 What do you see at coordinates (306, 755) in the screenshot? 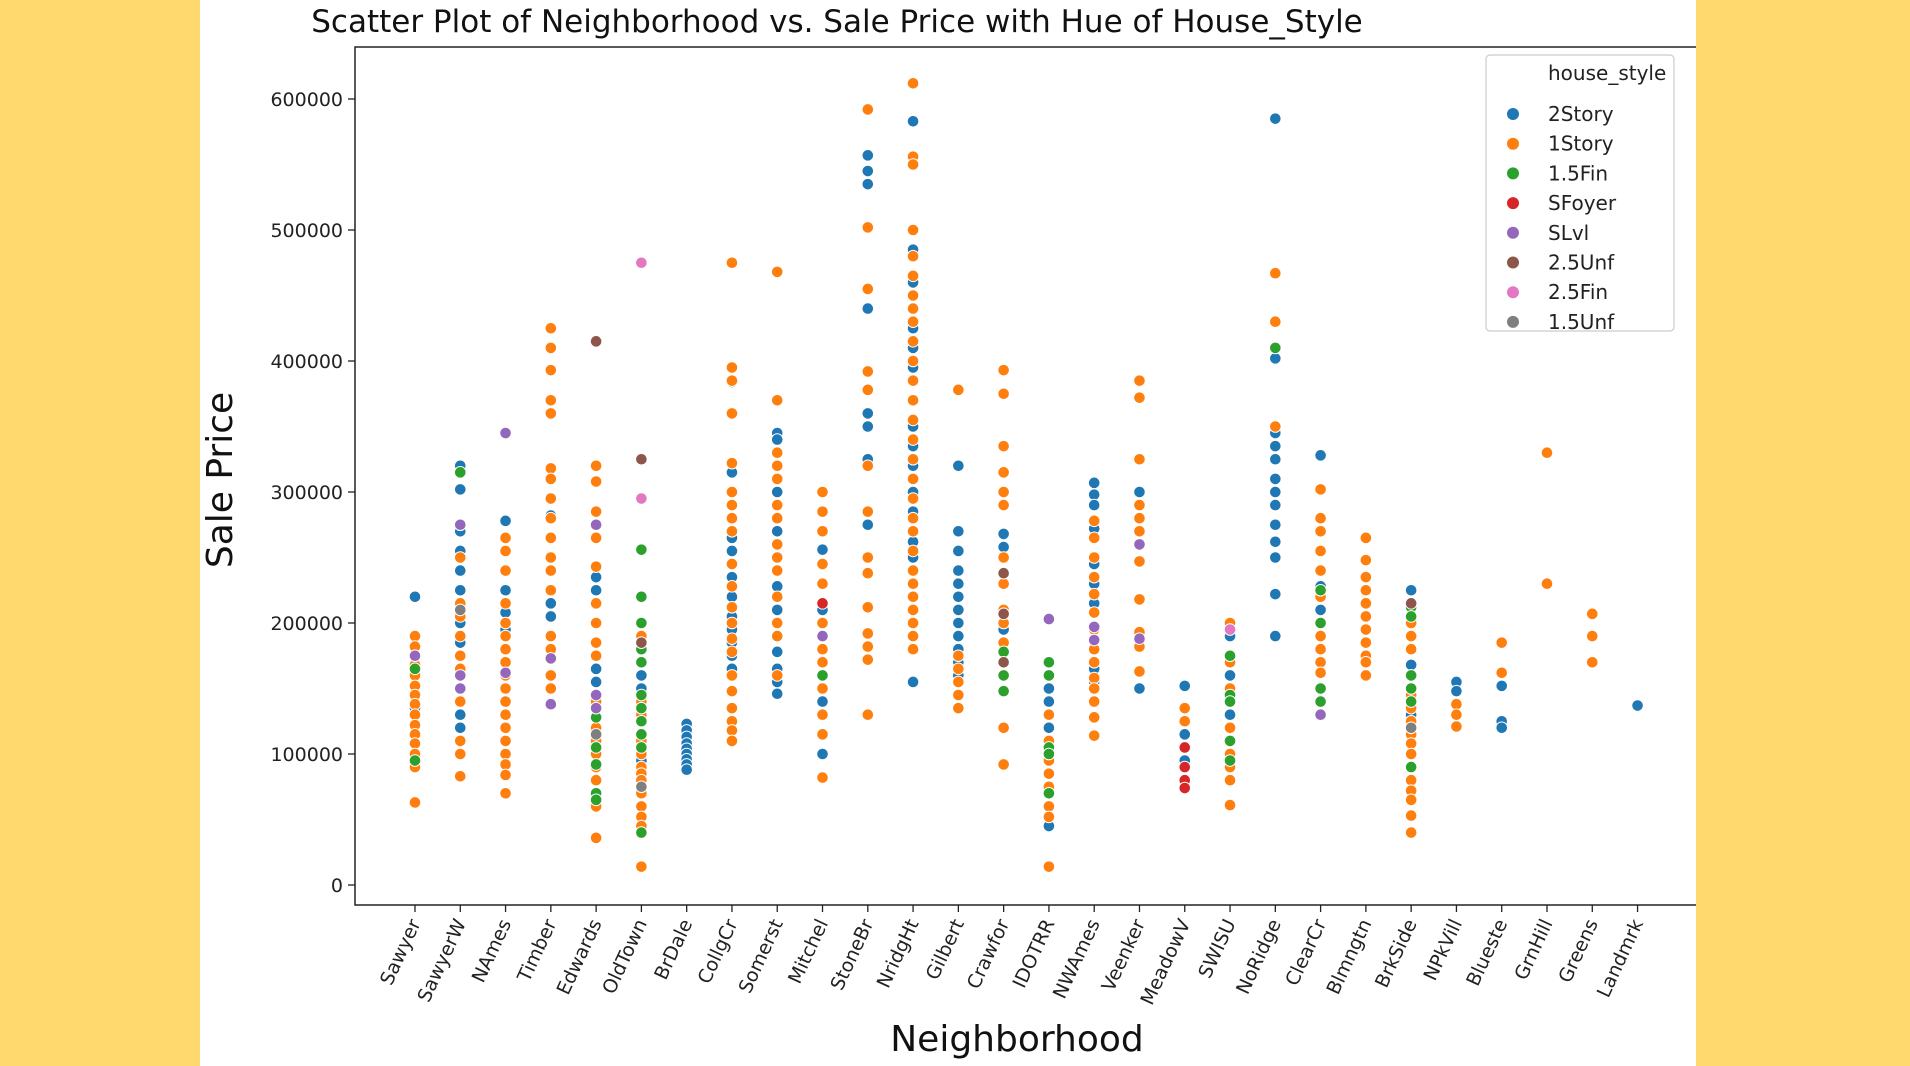
I see `y-tick-label: 100000` at bounding box center [306, 755].